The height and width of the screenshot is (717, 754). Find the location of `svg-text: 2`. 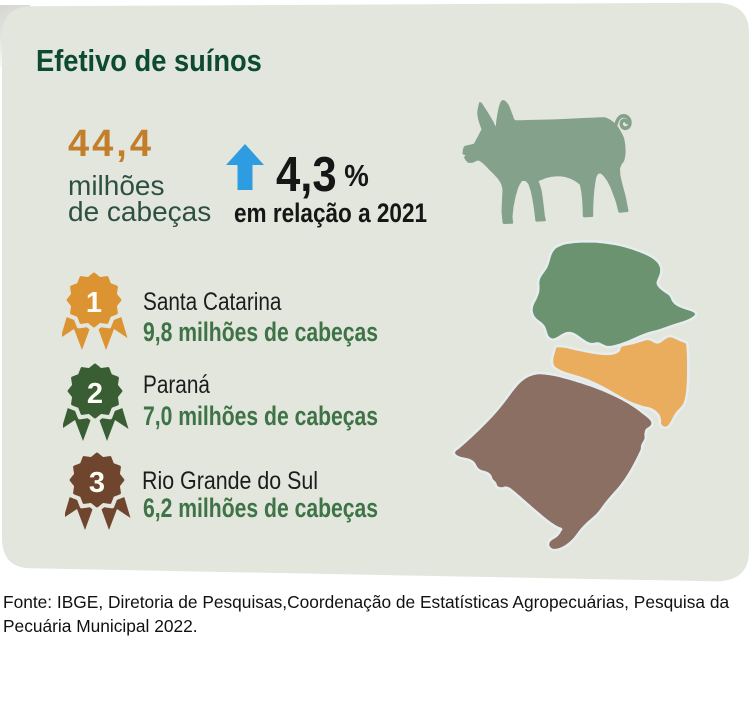

svg-text: 2 is located at coordinates (95, 394).